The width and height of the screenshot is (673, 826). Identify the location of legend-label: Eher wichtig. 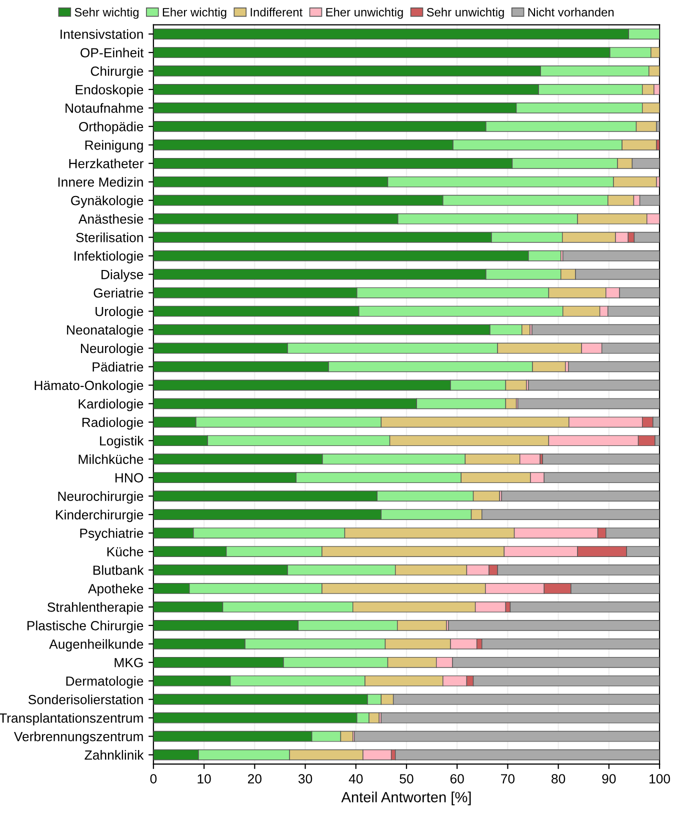
(194, 13).